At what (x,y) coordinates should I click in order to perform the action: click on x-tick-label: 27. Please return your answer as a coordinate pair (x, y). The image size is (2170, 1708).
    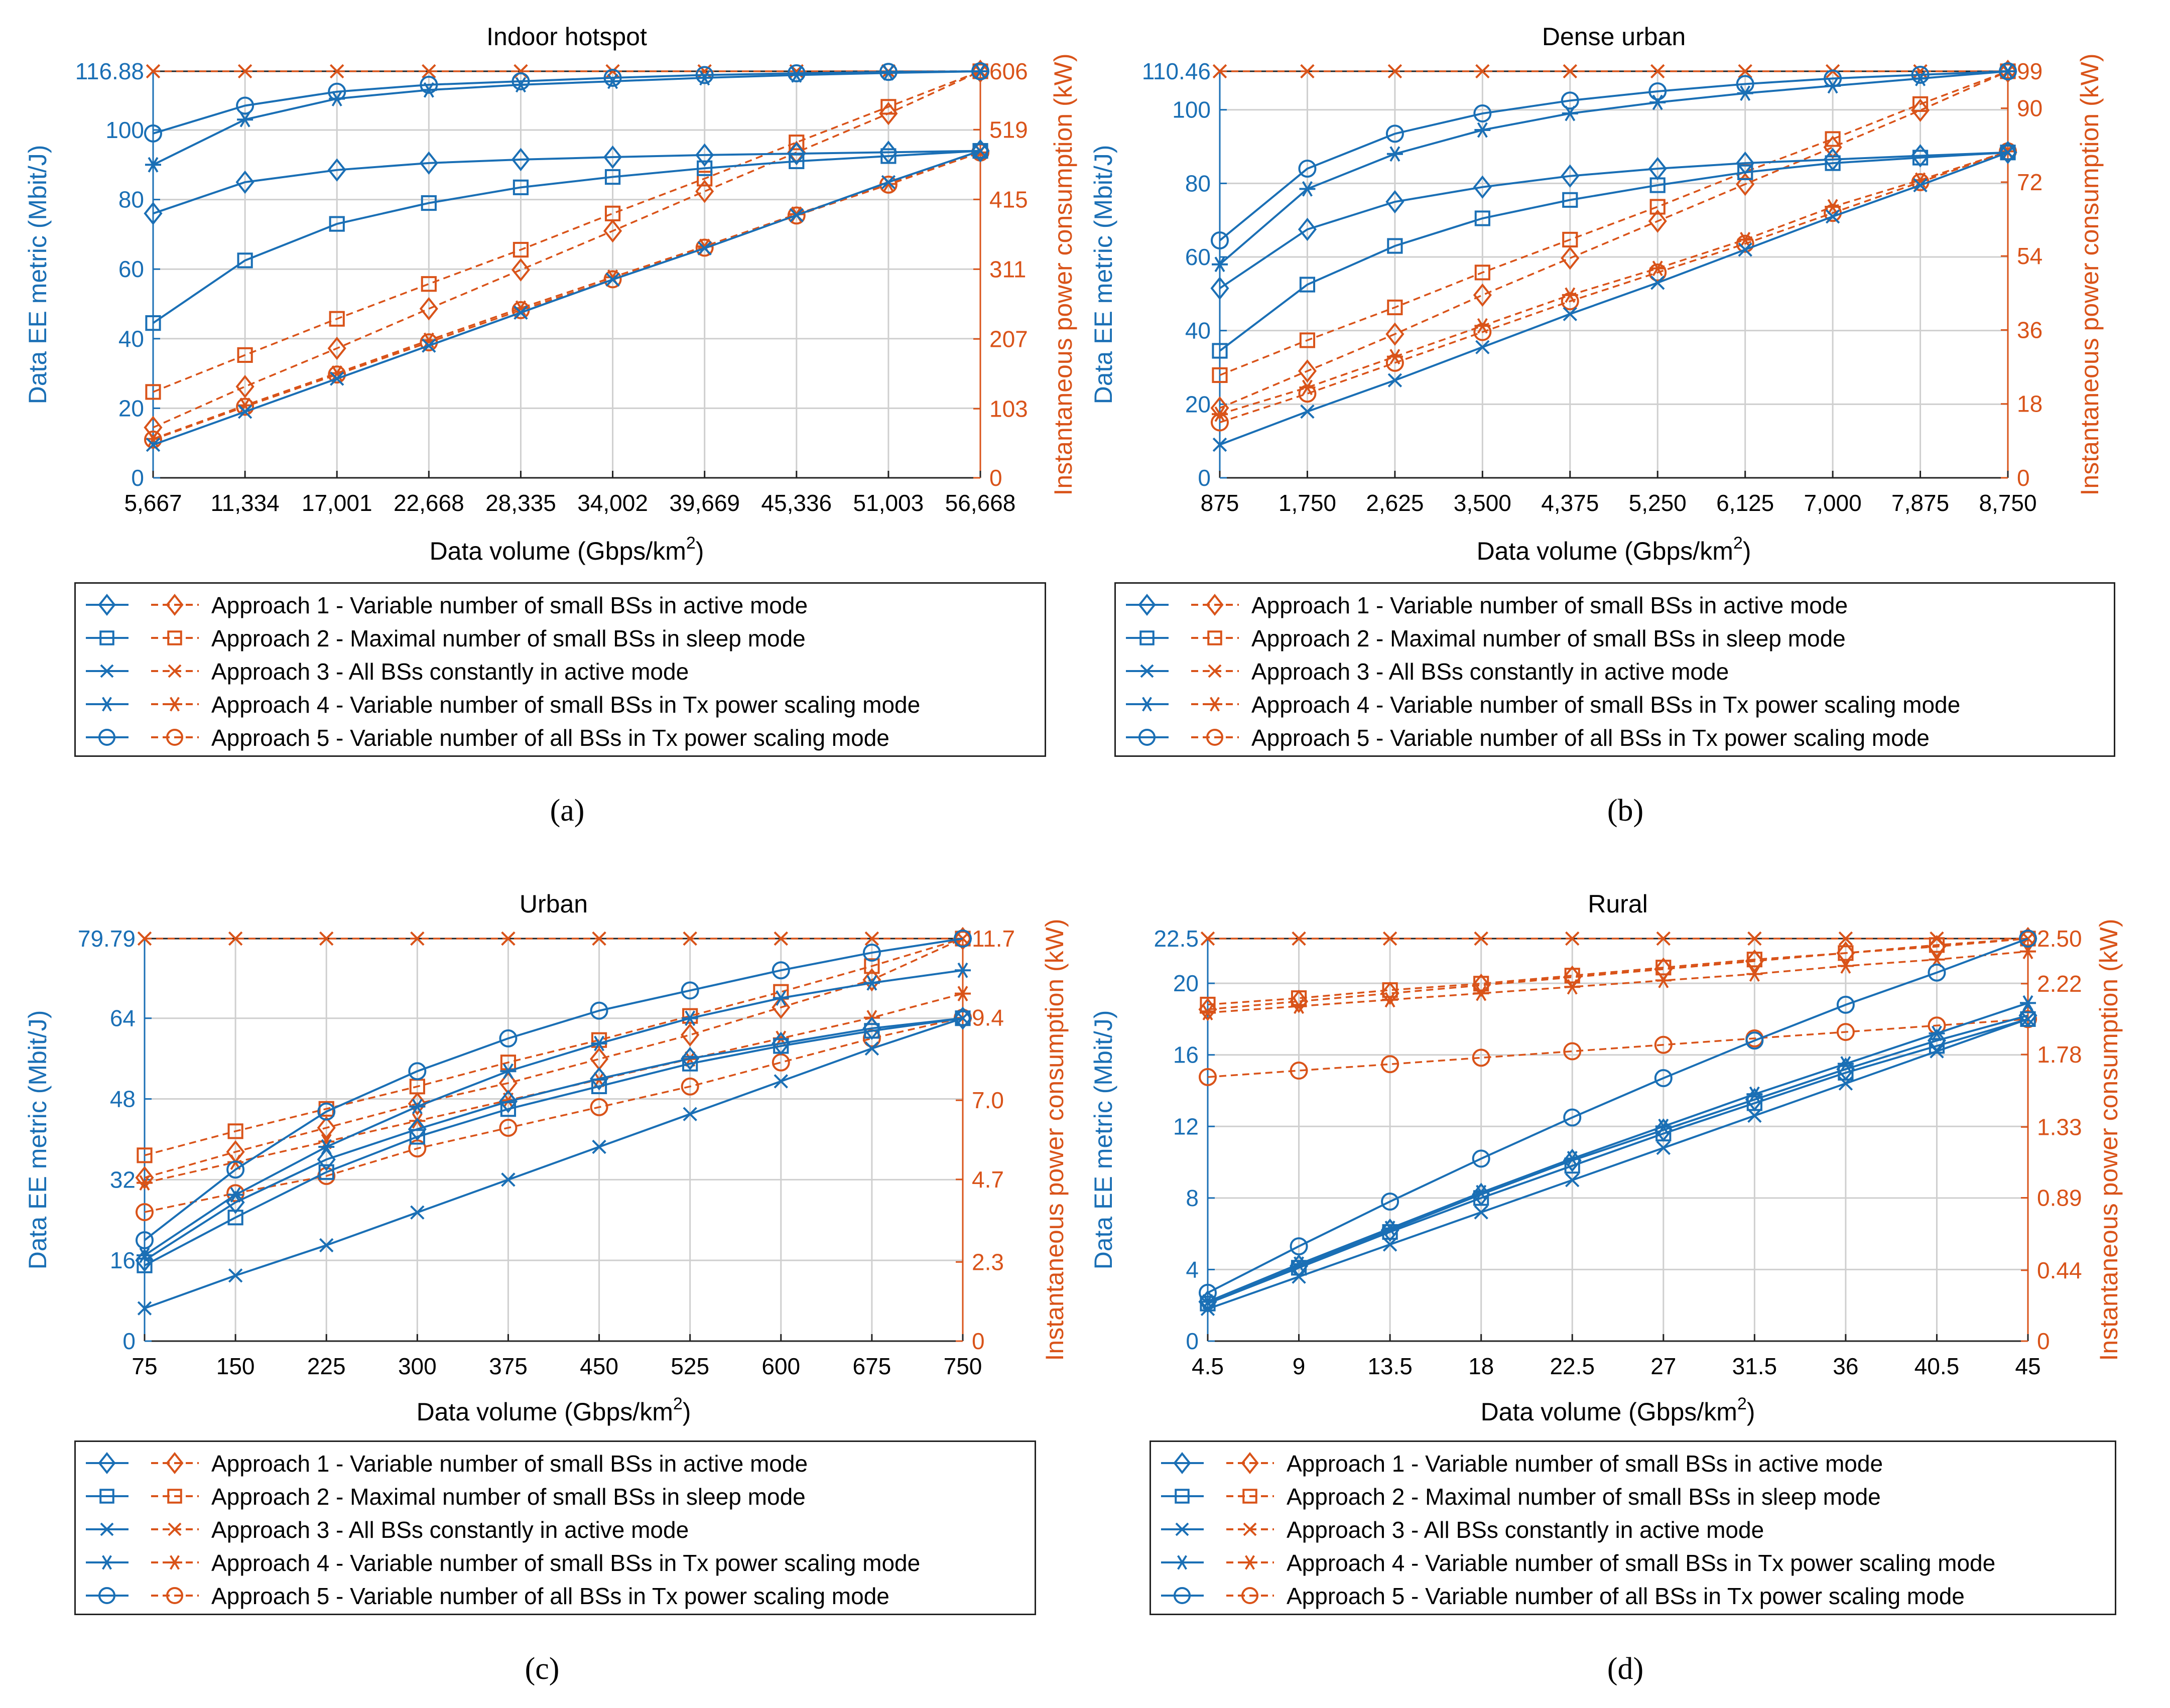
    Looking at the image, I should click on (1663, 1366).